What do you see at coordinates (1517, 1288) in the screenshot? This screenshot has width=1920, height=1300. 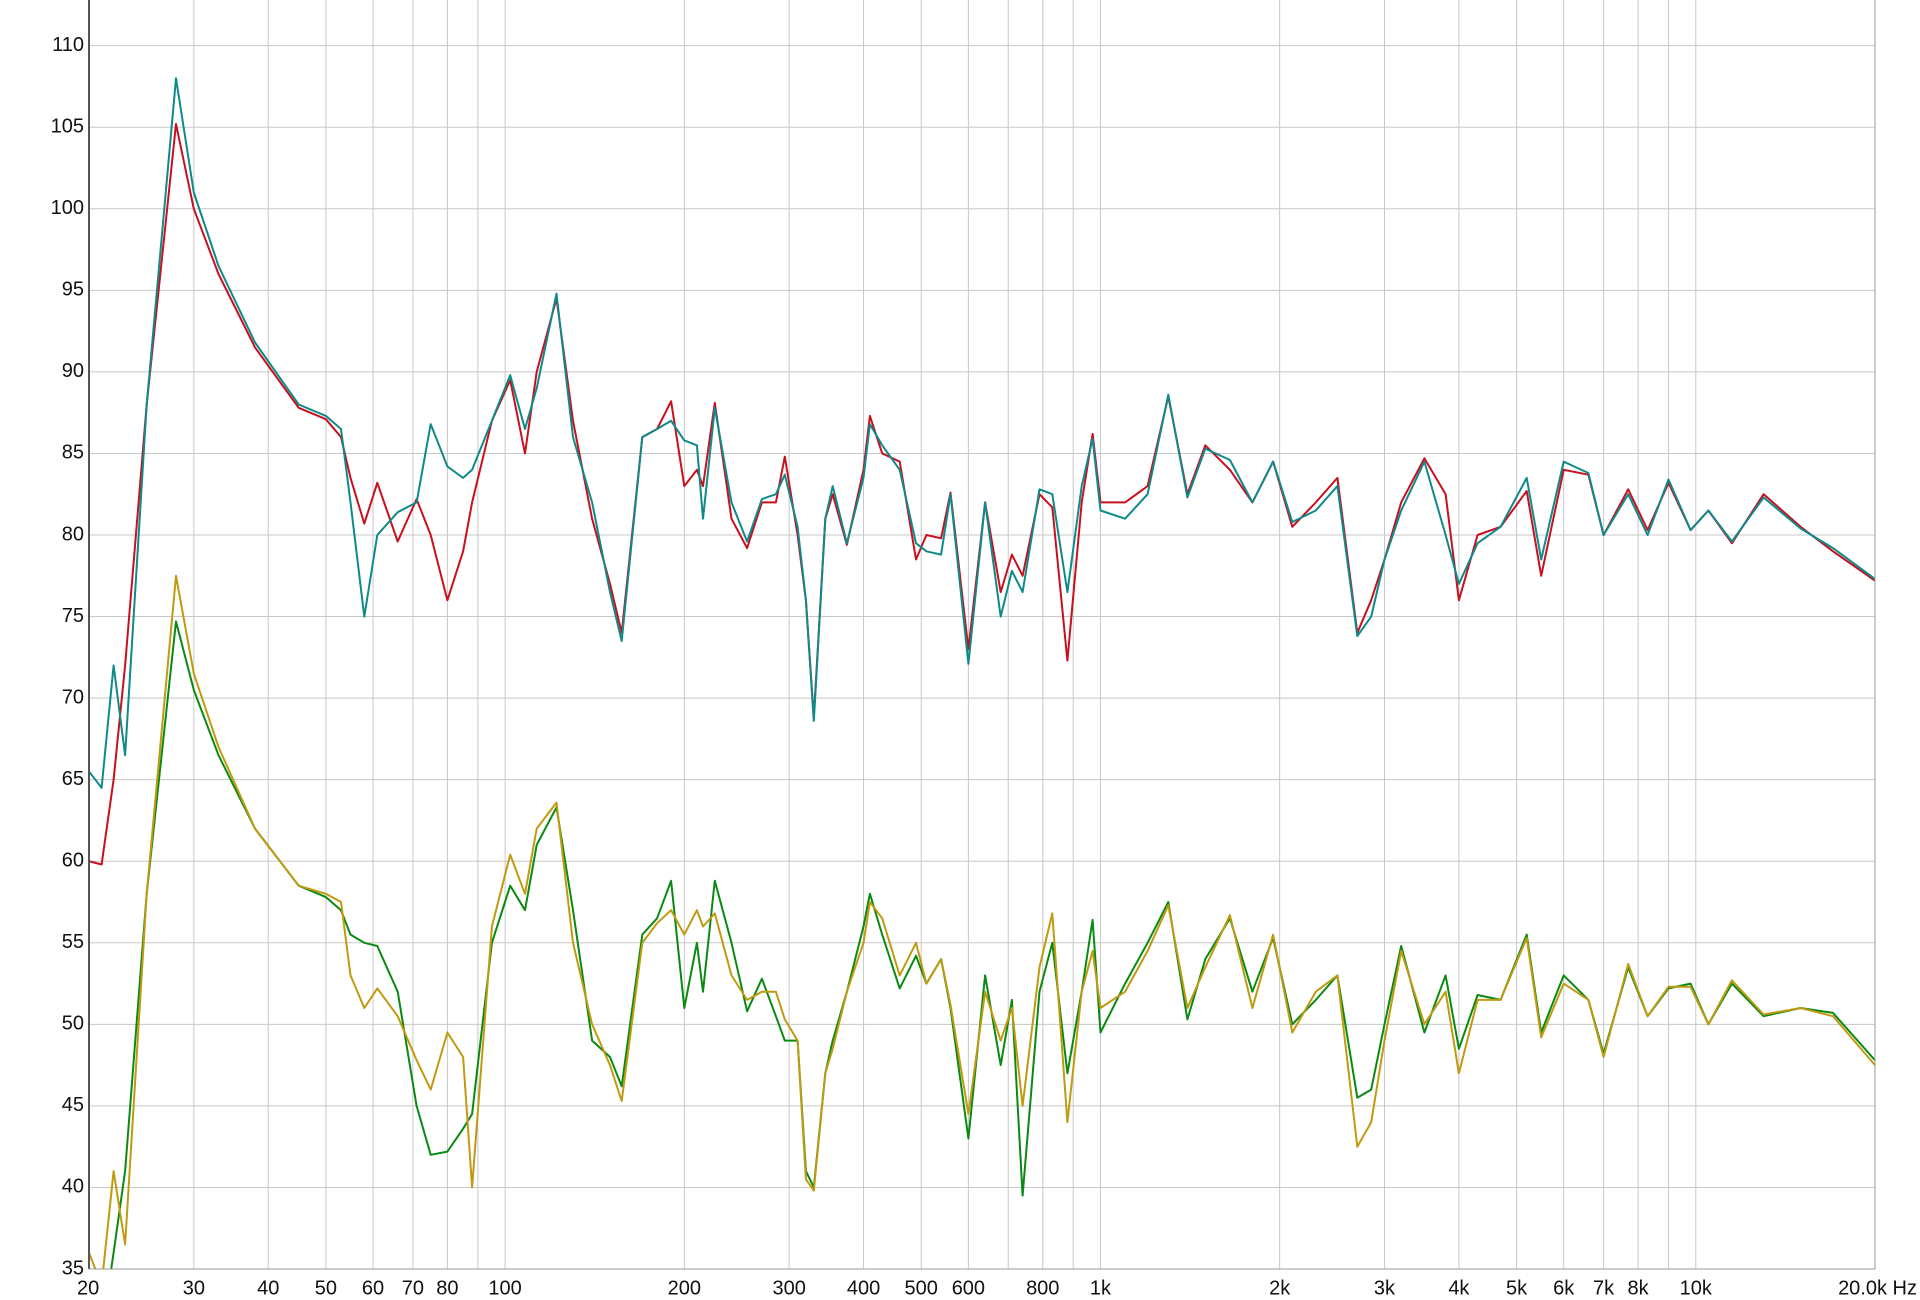 I see `x-tick-label: 5k` at bounding box center [1517, 1288].